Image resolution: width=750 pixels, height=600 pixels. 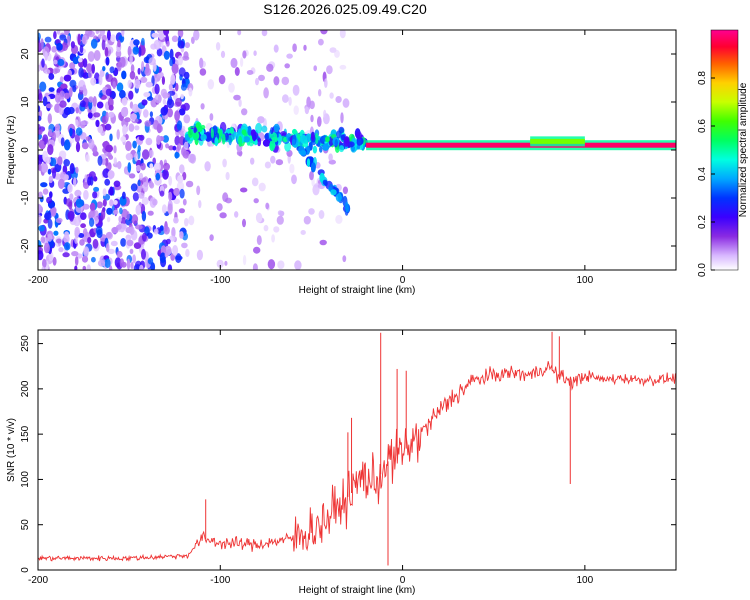 What do you see at coordinates (25, 102) in the screenshot?
I see `y-tick-label: 10` at bounding box center [25, 102].